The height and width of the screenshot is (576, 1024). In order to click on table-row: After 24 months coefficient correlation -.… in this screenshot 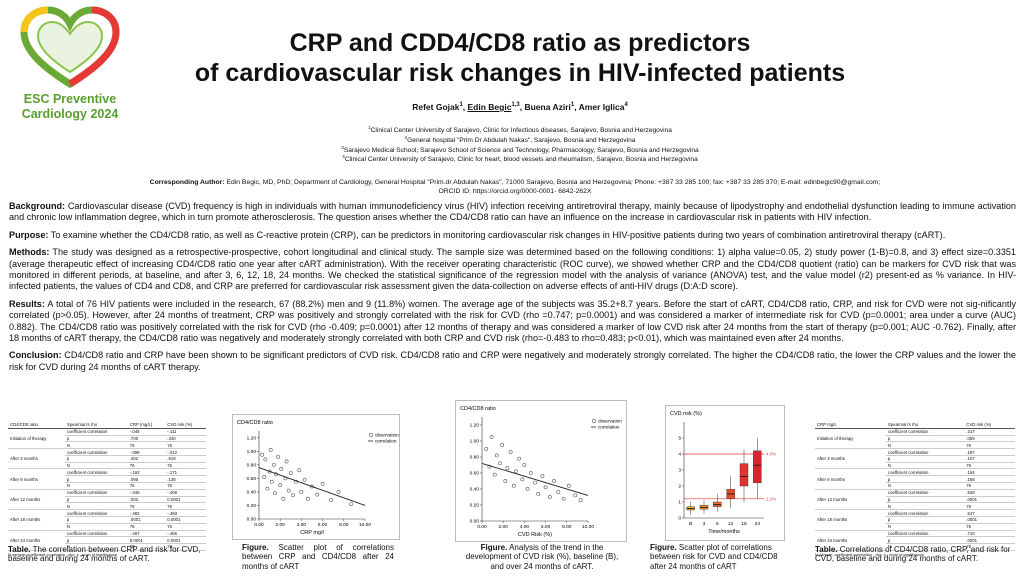, I will do `click(107, 540)`.